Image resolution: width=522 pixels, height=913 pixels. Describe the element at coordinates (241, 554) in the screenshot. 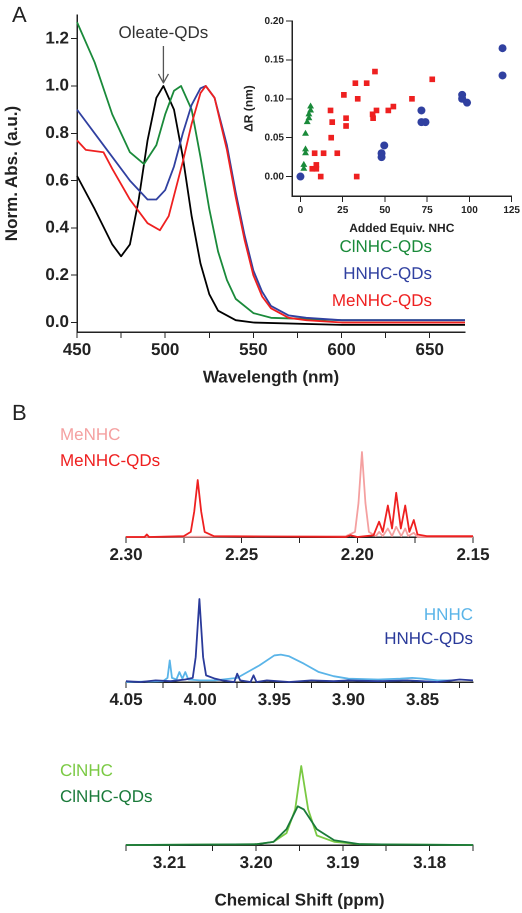

I see `x-tick-label: 2.25` at that location.